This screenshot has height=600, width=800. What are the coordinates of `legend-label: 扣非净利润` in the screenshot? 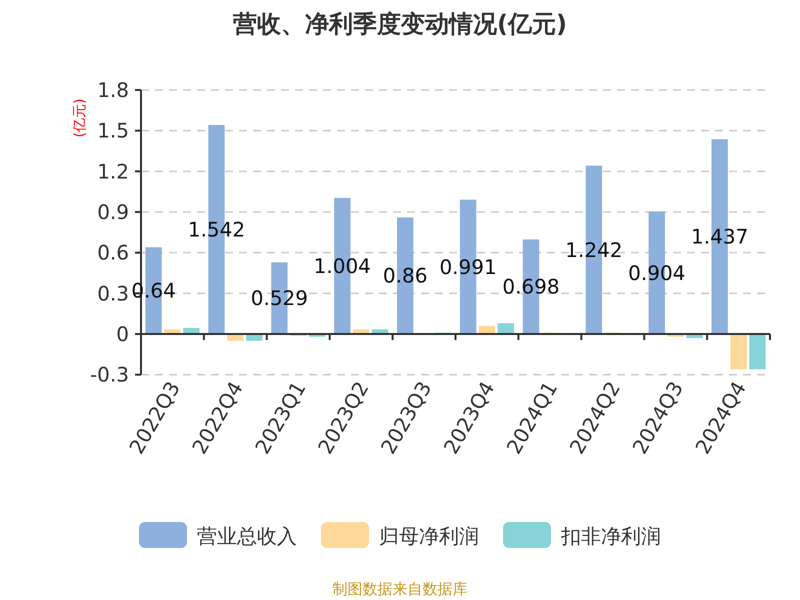 It's located at (610, 536).